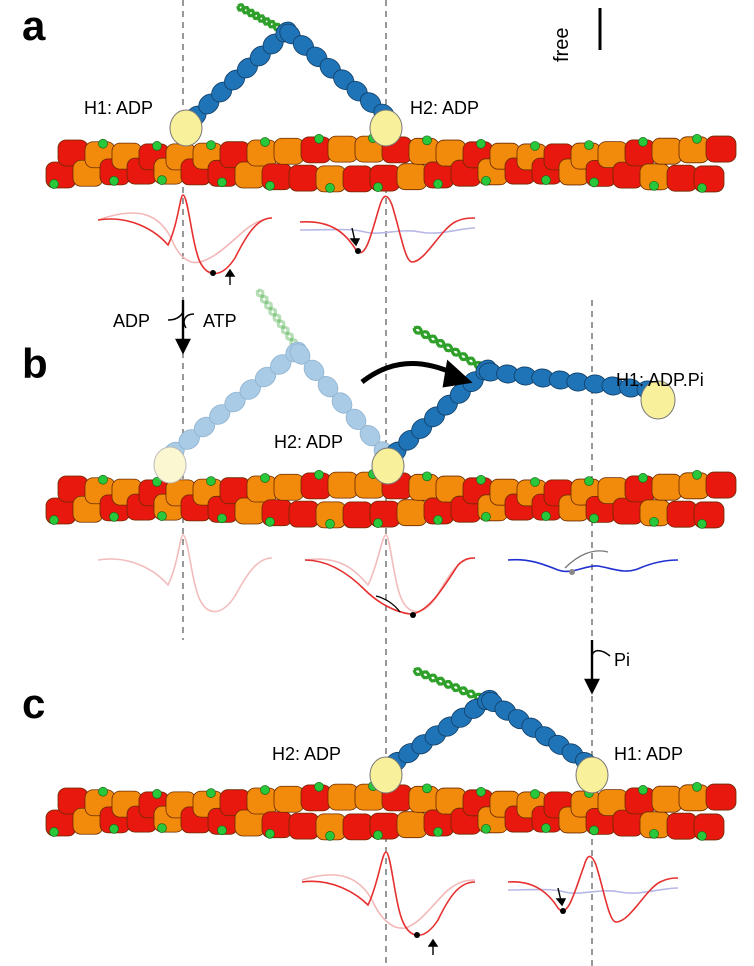 This screenshot has height=966, width=754. I want to click on energy-curve-b-right, so click(593, 565).